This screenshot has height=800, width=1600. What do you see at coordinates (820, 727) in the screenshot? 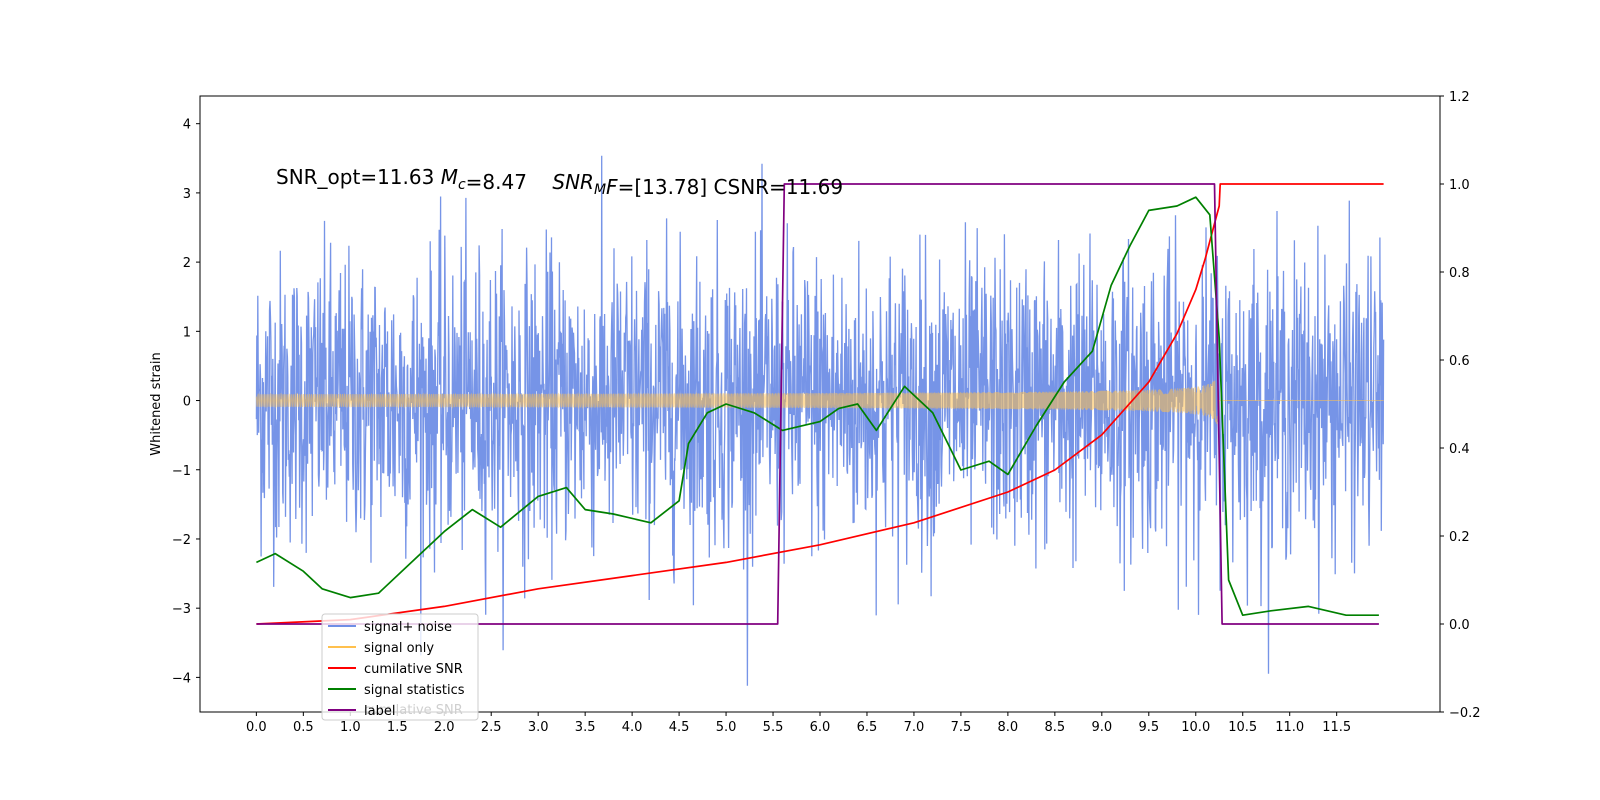
I see `x-tick-label: 6.0` at bounding box center [820, 727].